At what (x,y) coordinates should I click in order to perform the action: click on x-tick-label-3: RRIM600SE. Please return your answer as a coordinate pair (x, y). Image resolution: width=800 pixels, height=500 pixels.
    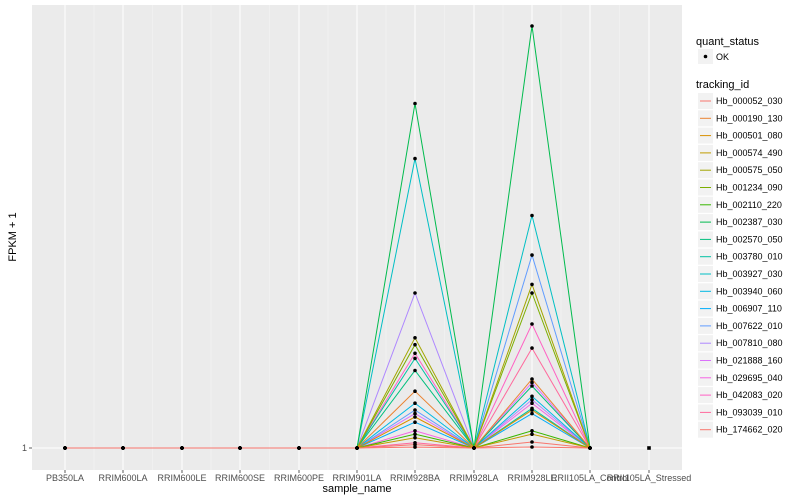
    Looking at the image, I should click on (240, 478).